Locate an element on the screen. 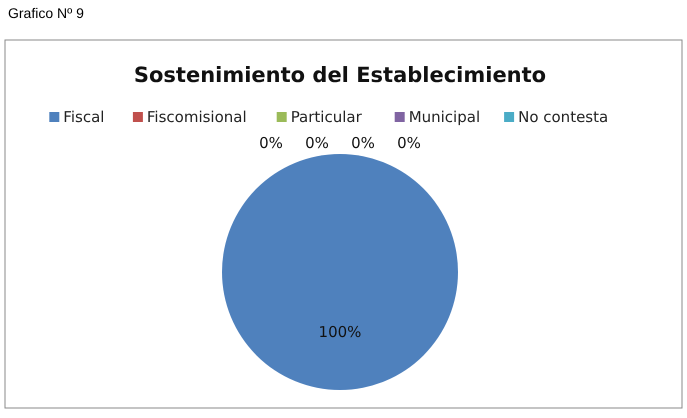  chart-title: Sostenimiento del Establecimiento is located at coordinates (340, 75).